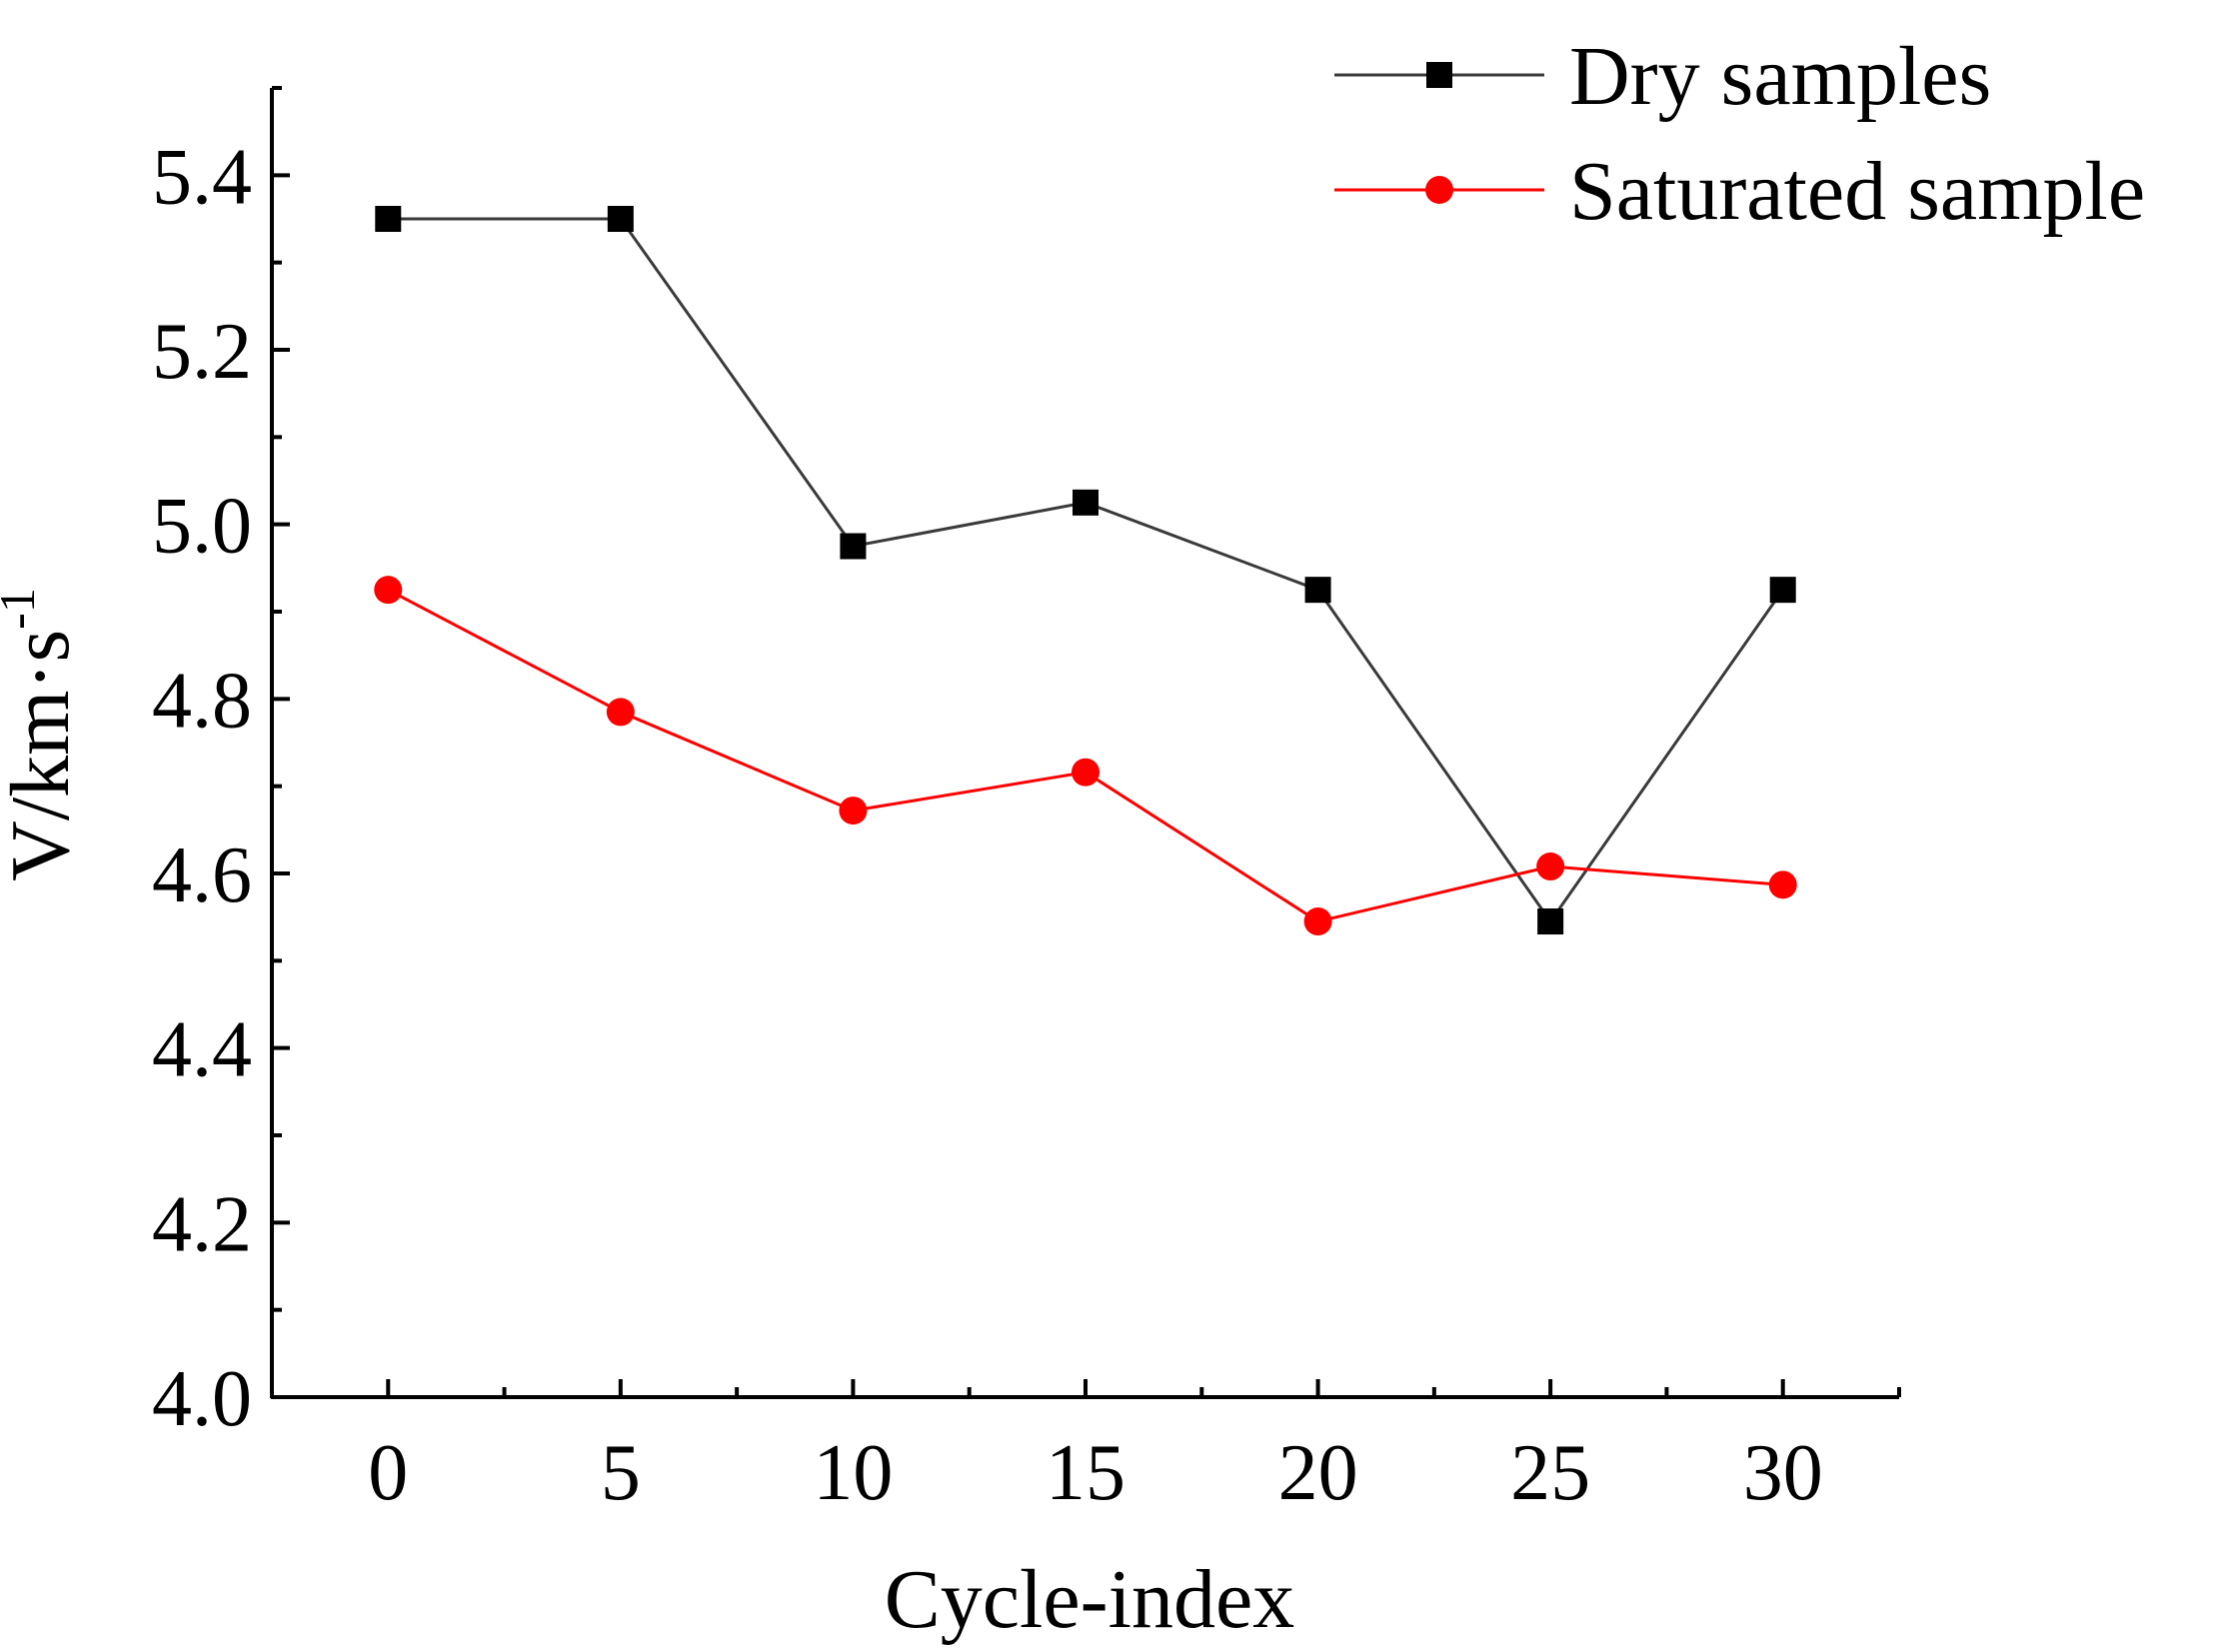  Describe the element at coordinates (853, 1473) in the screenshot. I see `x-tick-label: 10` at that location.